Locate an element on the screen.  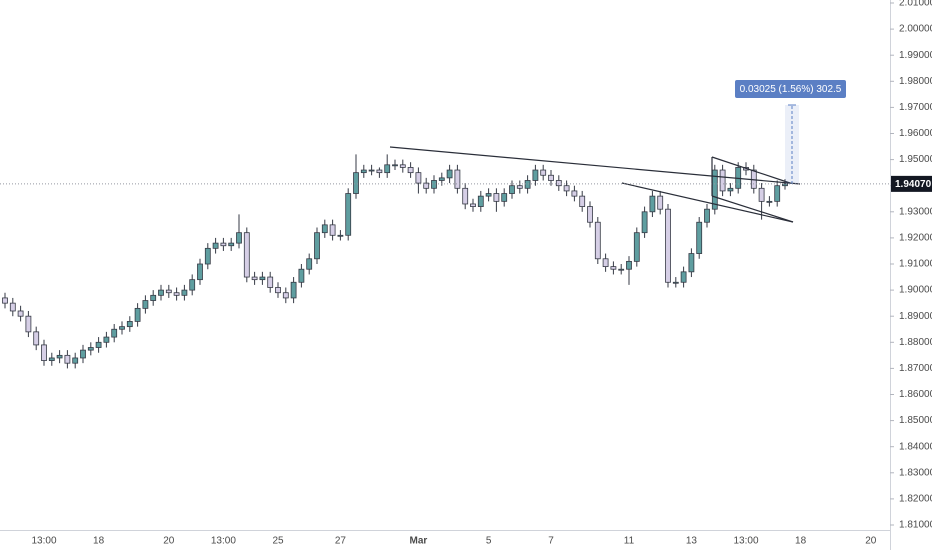
y-tick-label: 1.88000 is located at coordinates (915, 342).